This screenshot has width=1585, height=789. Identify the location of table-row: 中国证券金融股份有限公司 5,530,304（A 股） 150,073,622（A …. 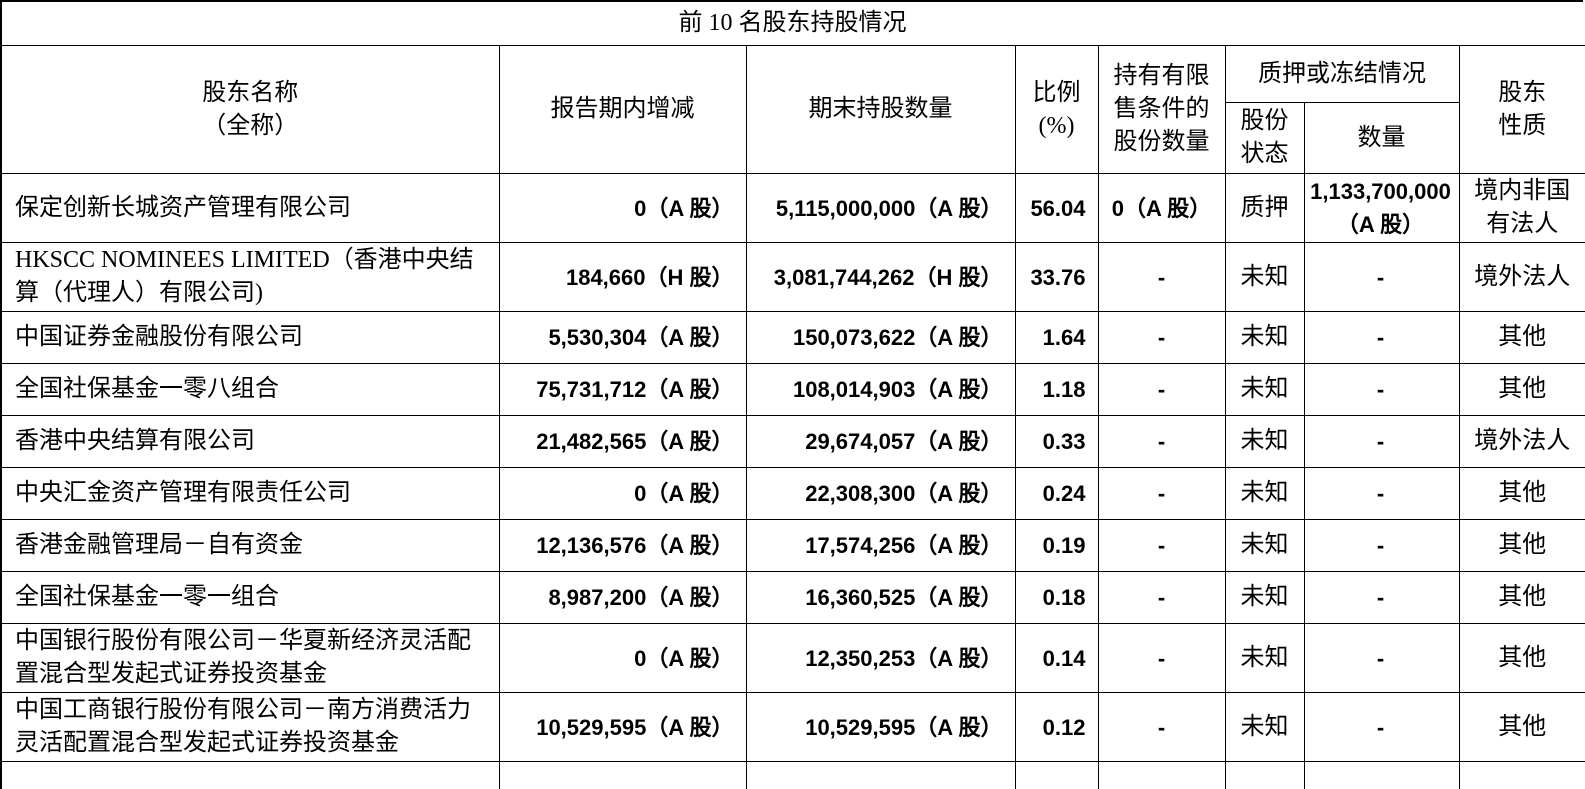
(792, 337).